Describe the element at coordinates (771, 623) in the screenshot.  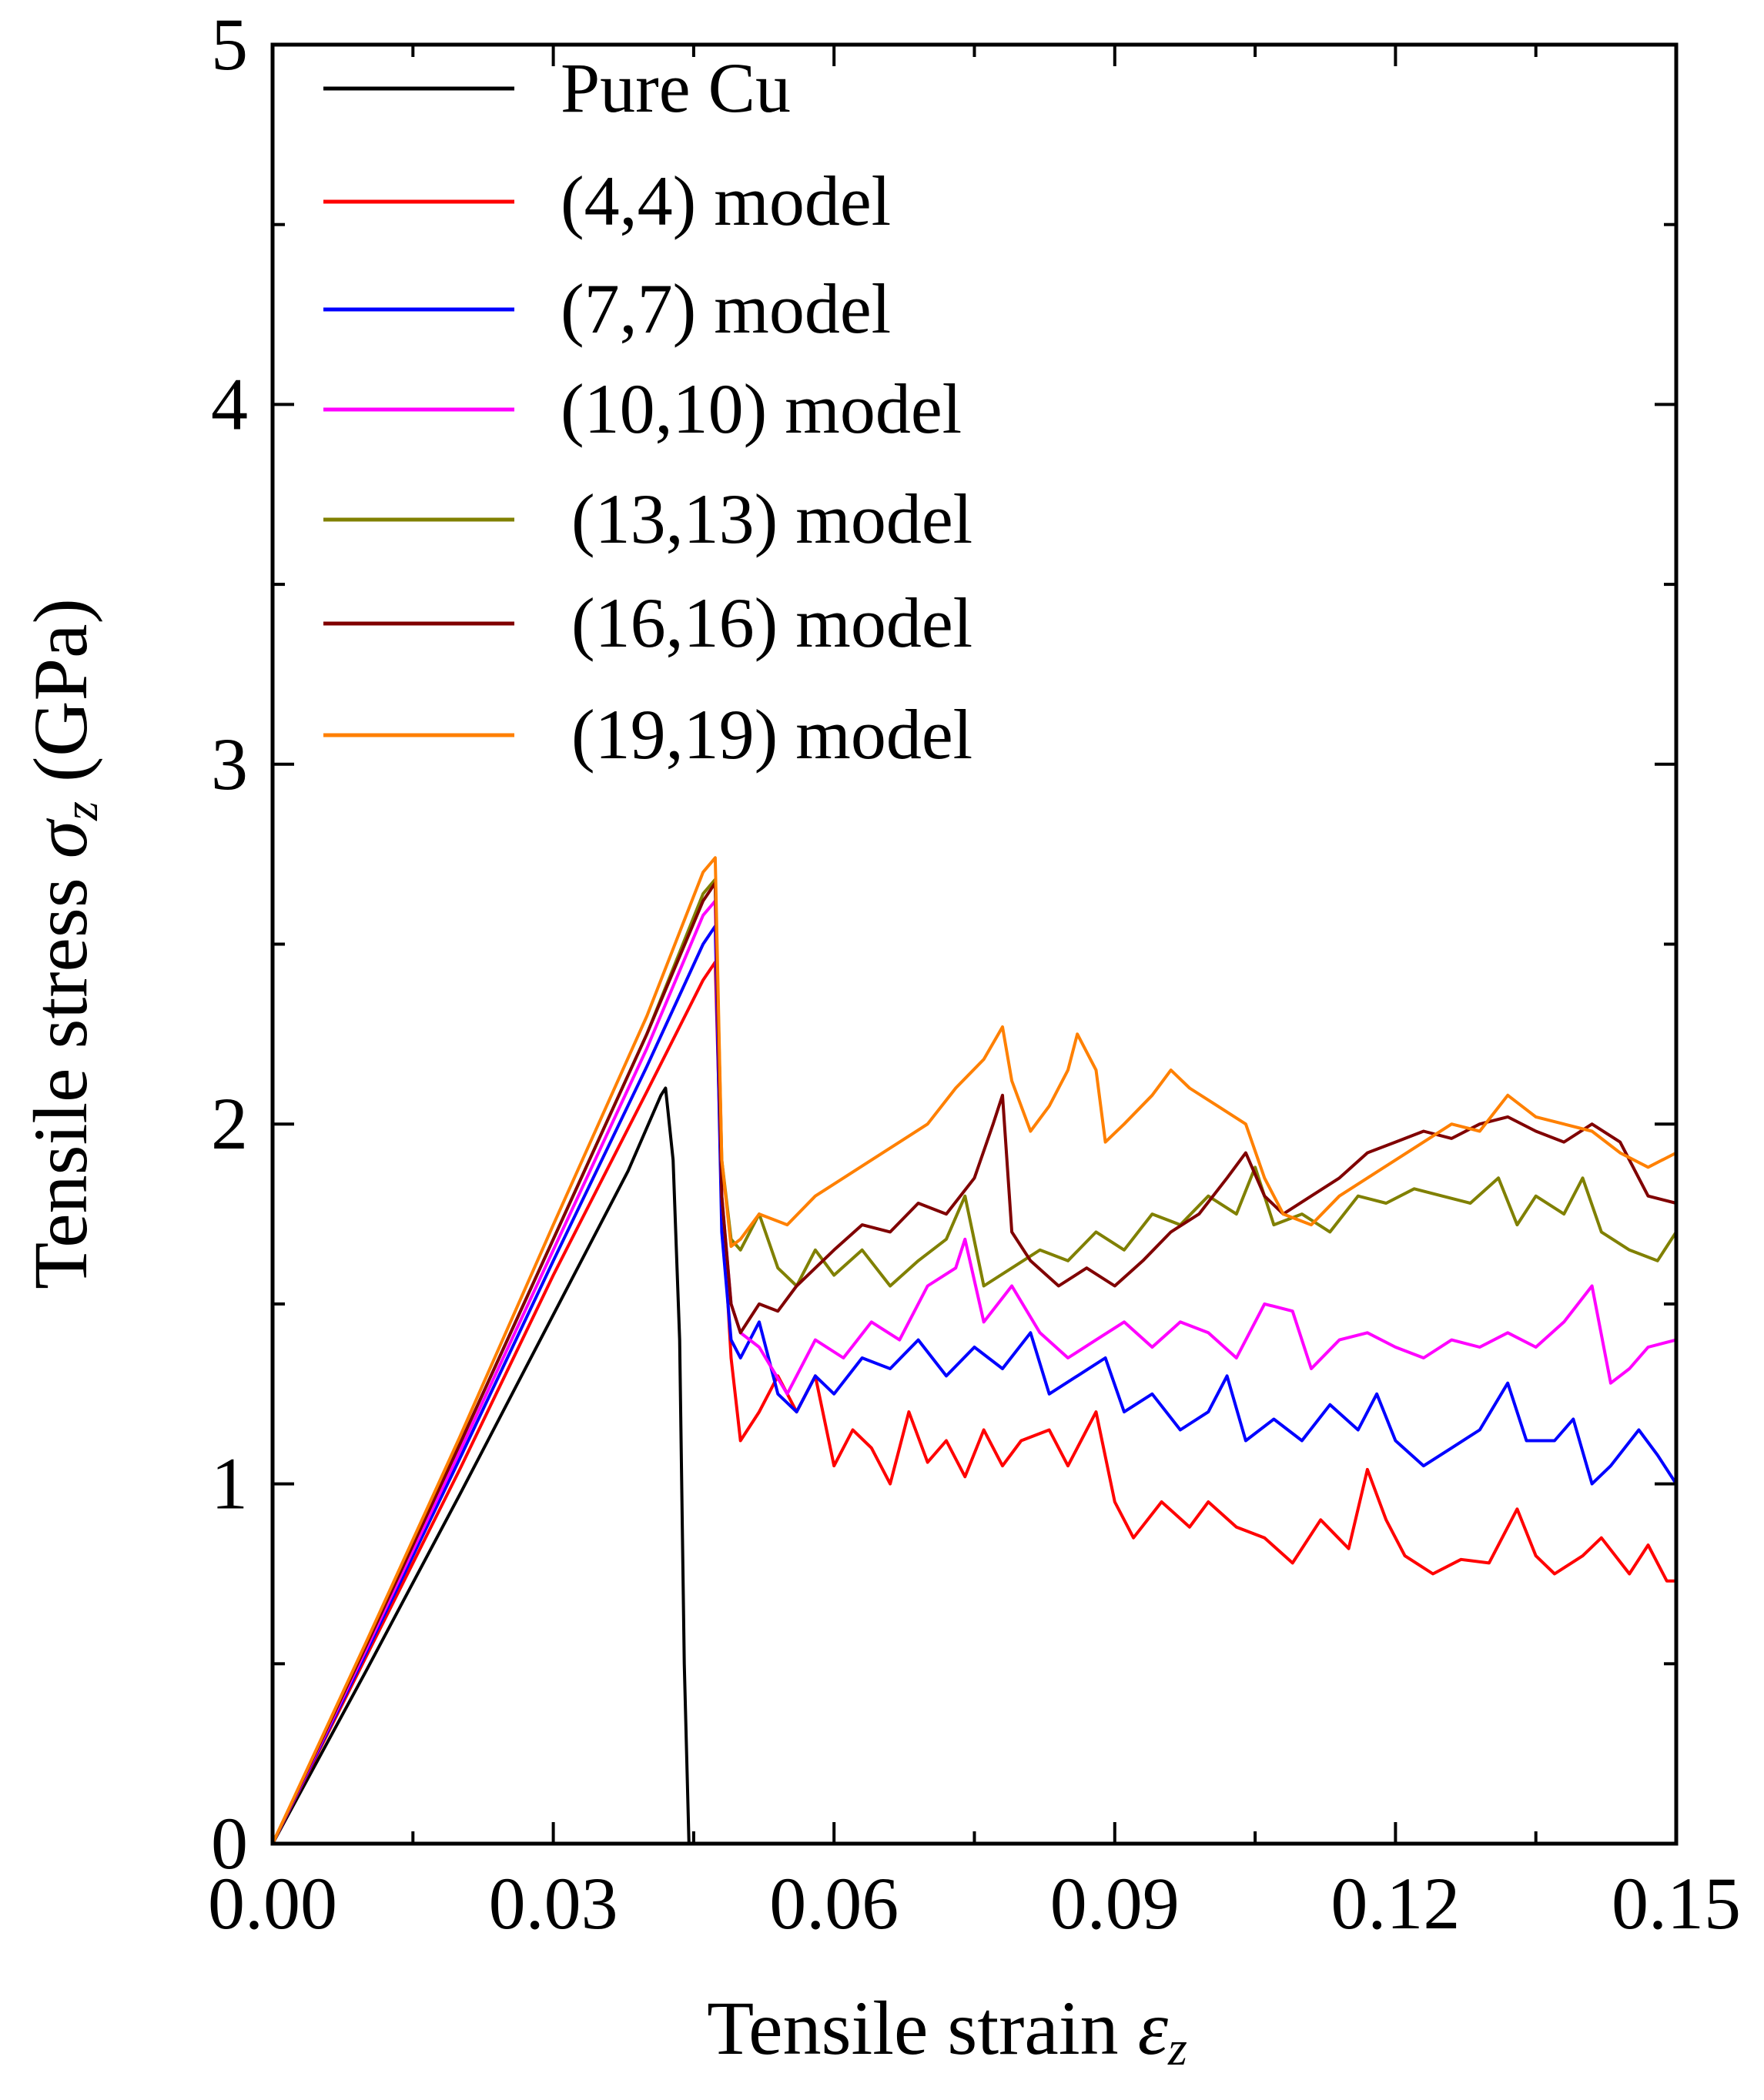
I see `legend-label: (16,16) model` at that location.